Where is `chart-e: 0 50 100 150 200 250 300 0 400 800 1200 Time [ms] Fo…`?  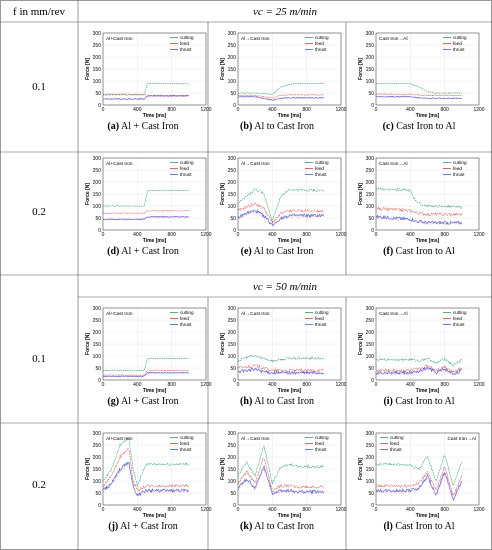 chart-e: 0 50 100 150 200 250 300 0 400 800 1200 Time [ms] Fo… is located at coordinates (283, 206).